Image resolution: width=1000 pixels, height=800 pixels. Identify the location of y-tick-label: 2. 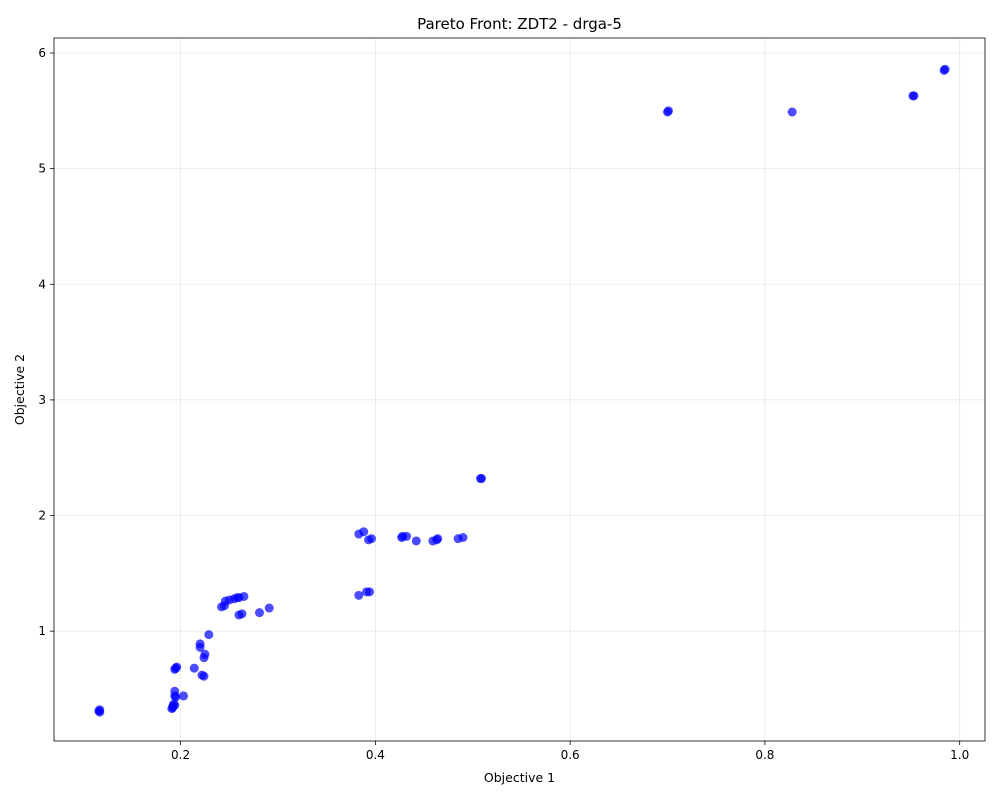
(42, 516).